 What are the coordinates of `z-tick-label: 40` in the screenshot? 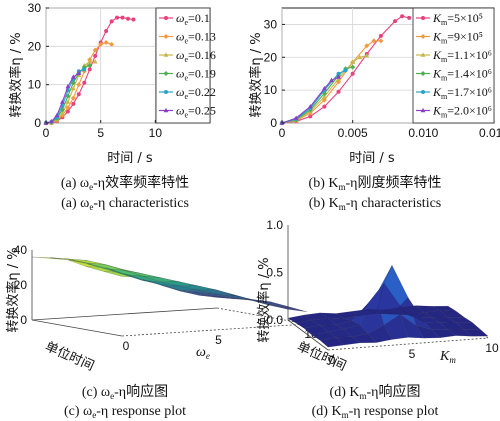 It's located at (21, 250).